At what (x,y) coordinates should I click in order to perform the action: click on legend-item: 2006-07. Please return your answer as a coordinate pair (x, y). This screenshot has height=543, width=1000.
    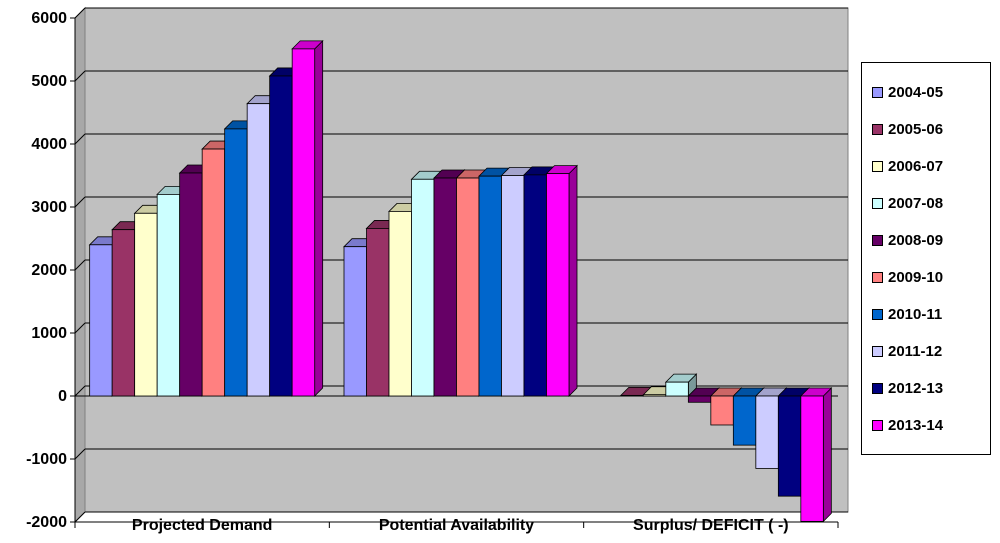
    Looking at the image, I should click on (907, 166).